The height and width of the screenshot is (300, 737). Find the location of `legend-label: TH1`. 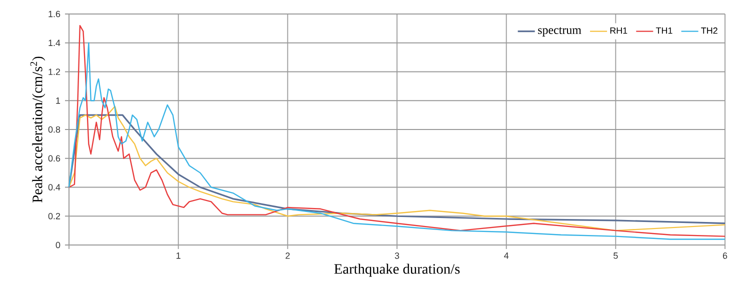

legend-label: TH1 is located at coordinates (664, 30).